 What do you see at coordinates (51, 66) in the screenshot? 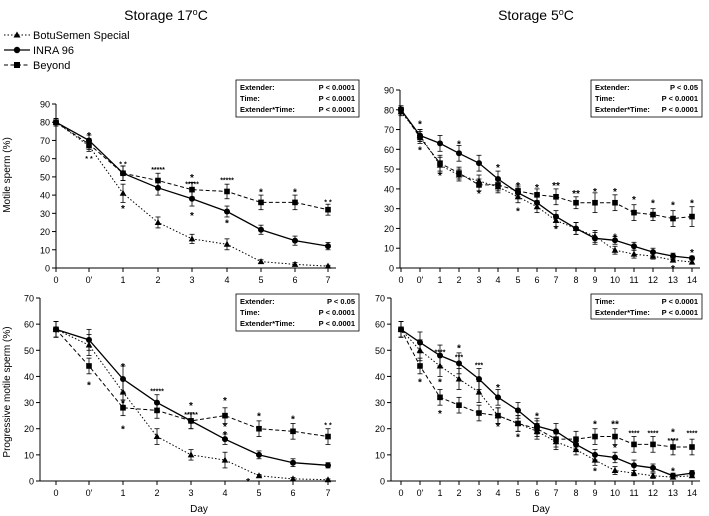
I see `legend-label-beyond: Beyond` at bounding box center [51, 66].